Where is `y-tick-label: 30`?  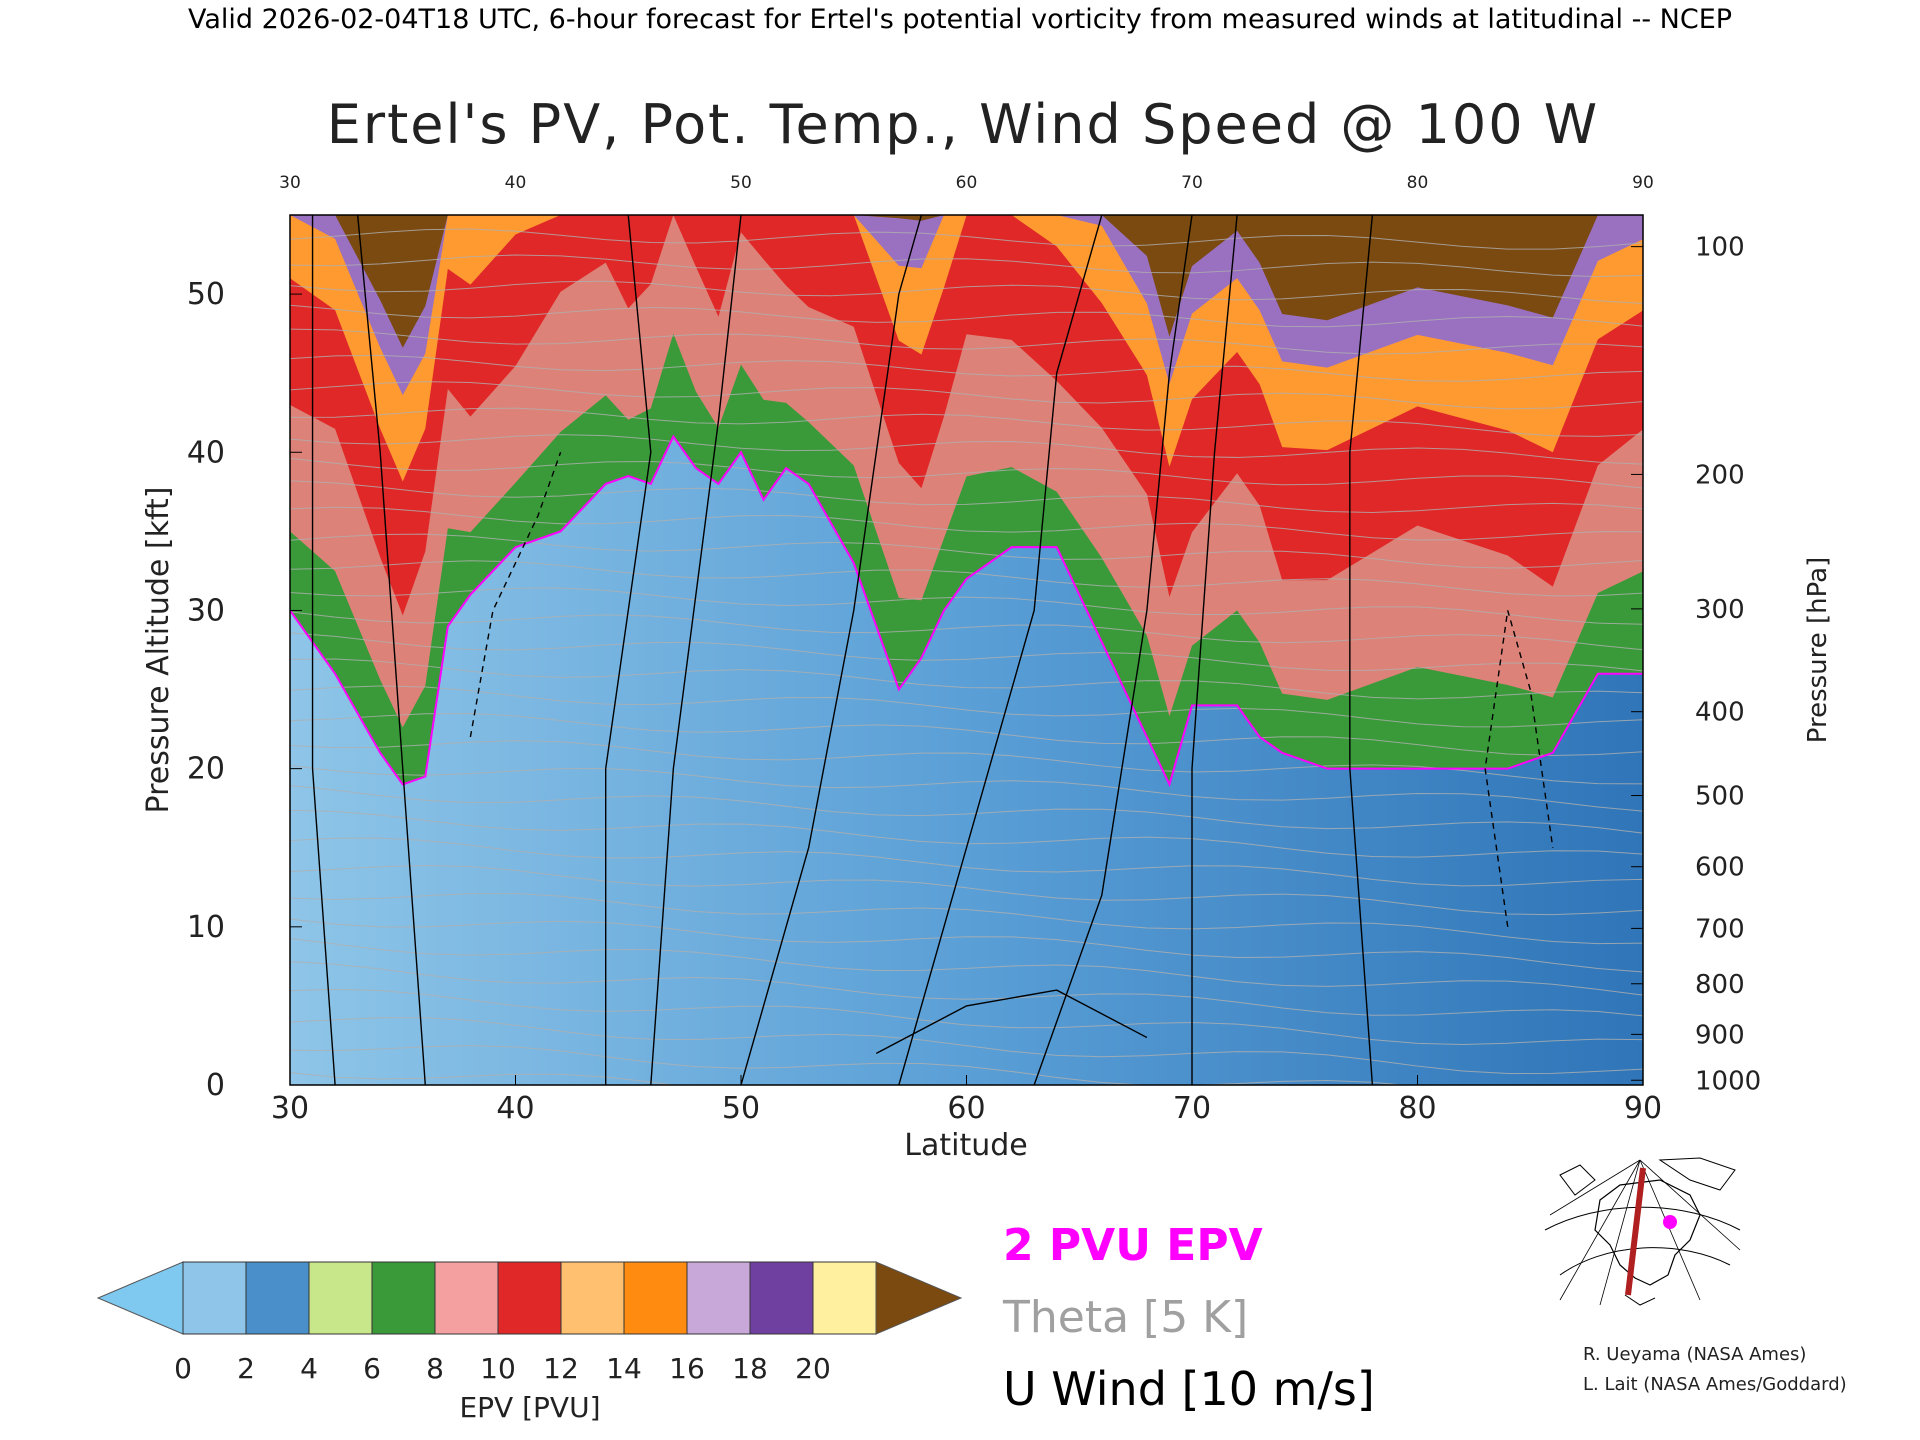
y-tick-label: 30 is located at coordinates (206, 610).